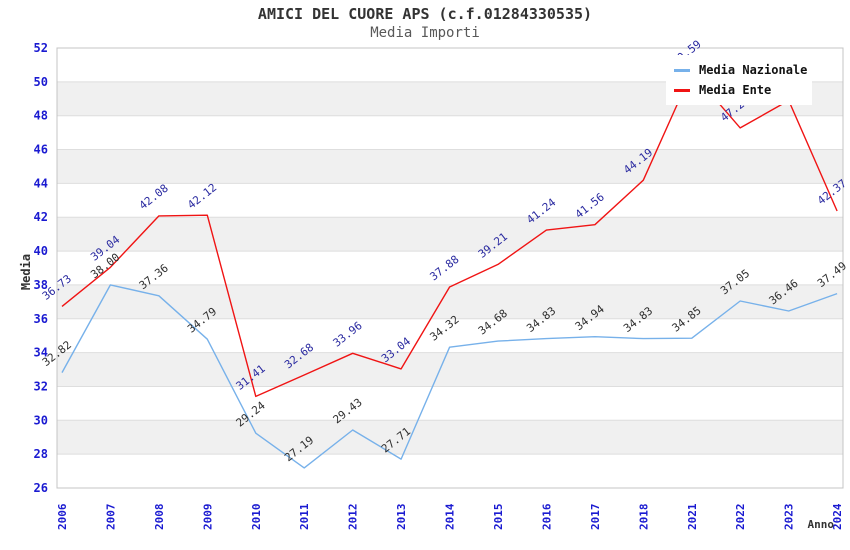 The height and width of the screenshot is (550, 850). I want to click on y-tick-label: 36, so click(41, 319).